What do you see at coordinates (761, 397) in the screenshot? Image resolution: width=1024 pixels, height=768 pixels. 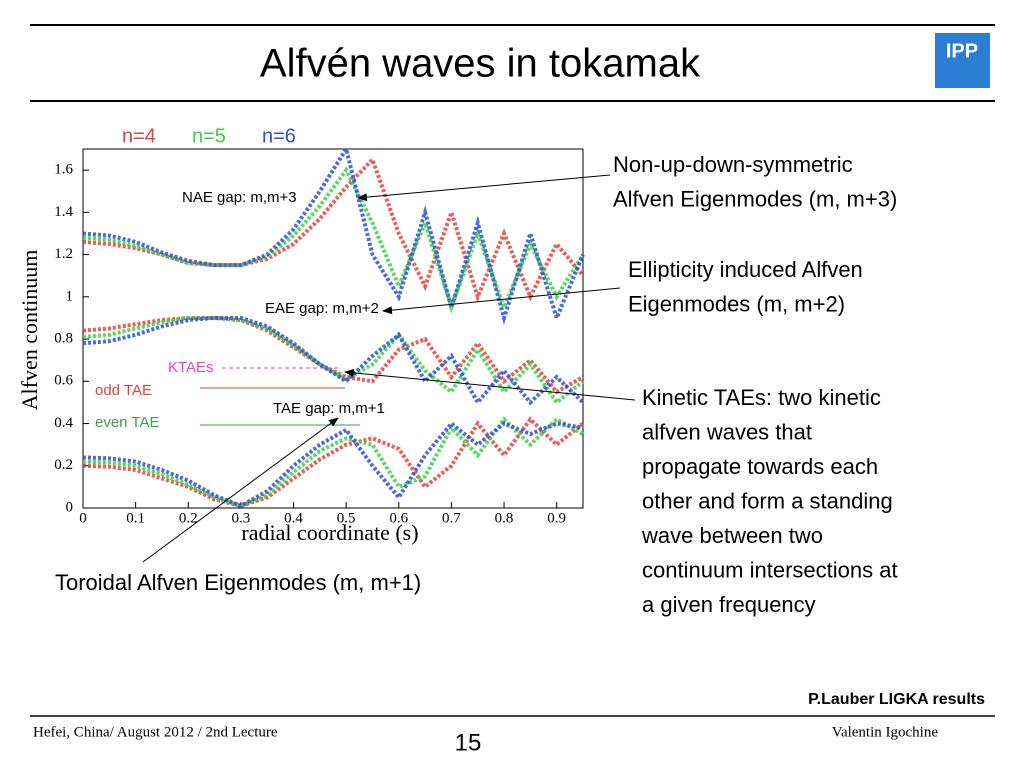 I see `callout-line: Kinetic TAEs: two kinetic` at bounding box center [761, 397].